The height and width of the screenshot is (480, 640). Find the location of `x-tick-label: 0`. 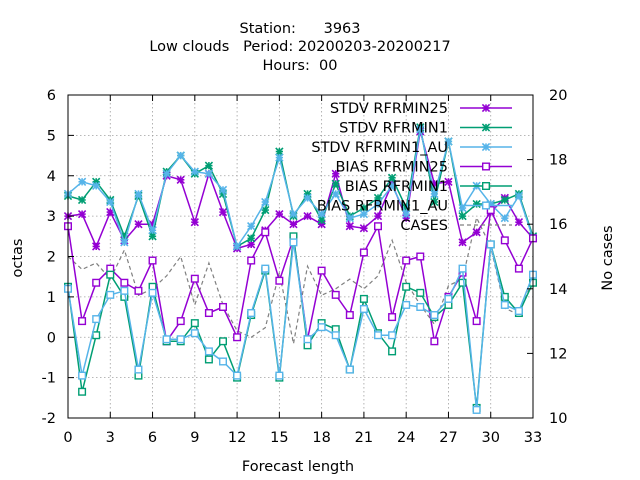

x-tick-label: 0 is located at coordinates (67, 438).